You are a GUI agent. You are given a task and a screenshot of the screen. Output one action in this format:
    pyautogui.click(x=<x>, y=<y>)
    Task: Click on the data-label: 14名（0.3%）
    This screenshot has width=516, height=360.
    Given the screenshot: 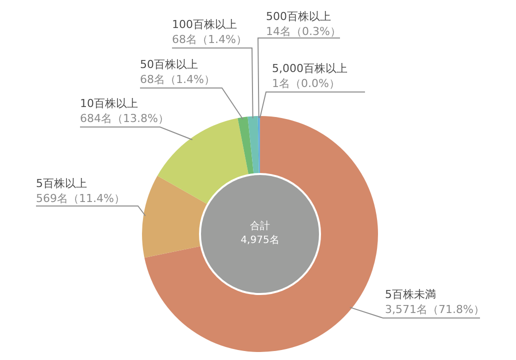 What is the action you would take?
    pyautogui.click(x=303, y=31)
    